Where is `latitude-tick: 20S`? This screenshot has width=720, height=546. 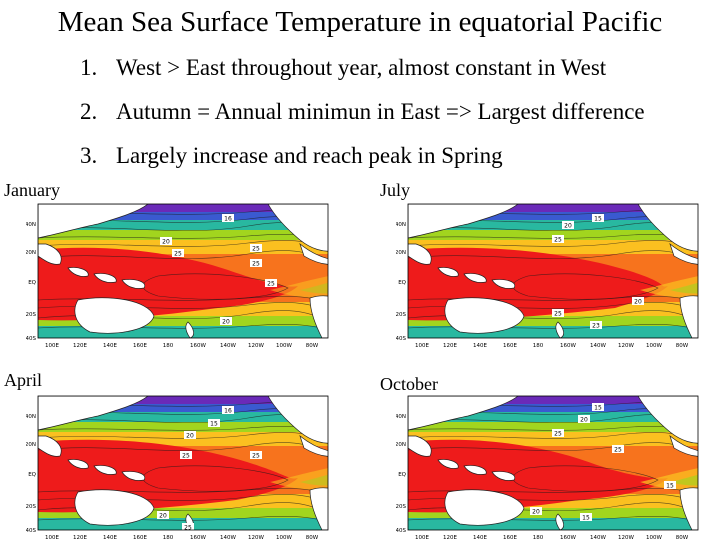 latitude-tick: 20S is located at coordinates (31, 315).